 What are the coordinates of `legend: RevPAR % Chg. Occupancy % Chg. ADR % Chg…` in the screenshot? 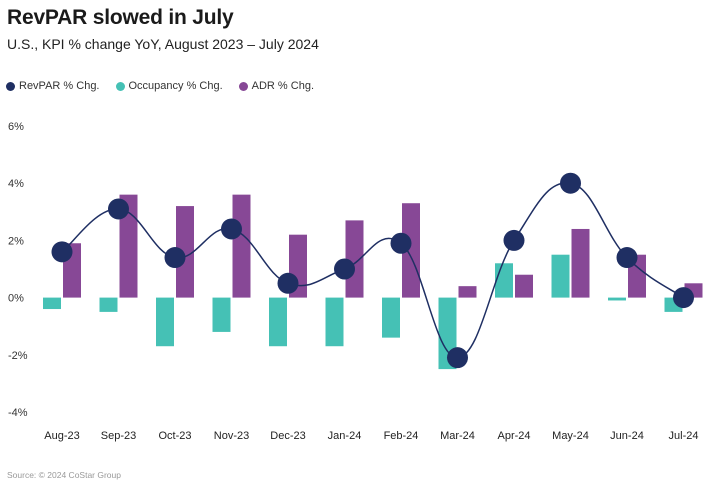 It's located at (160, 86).